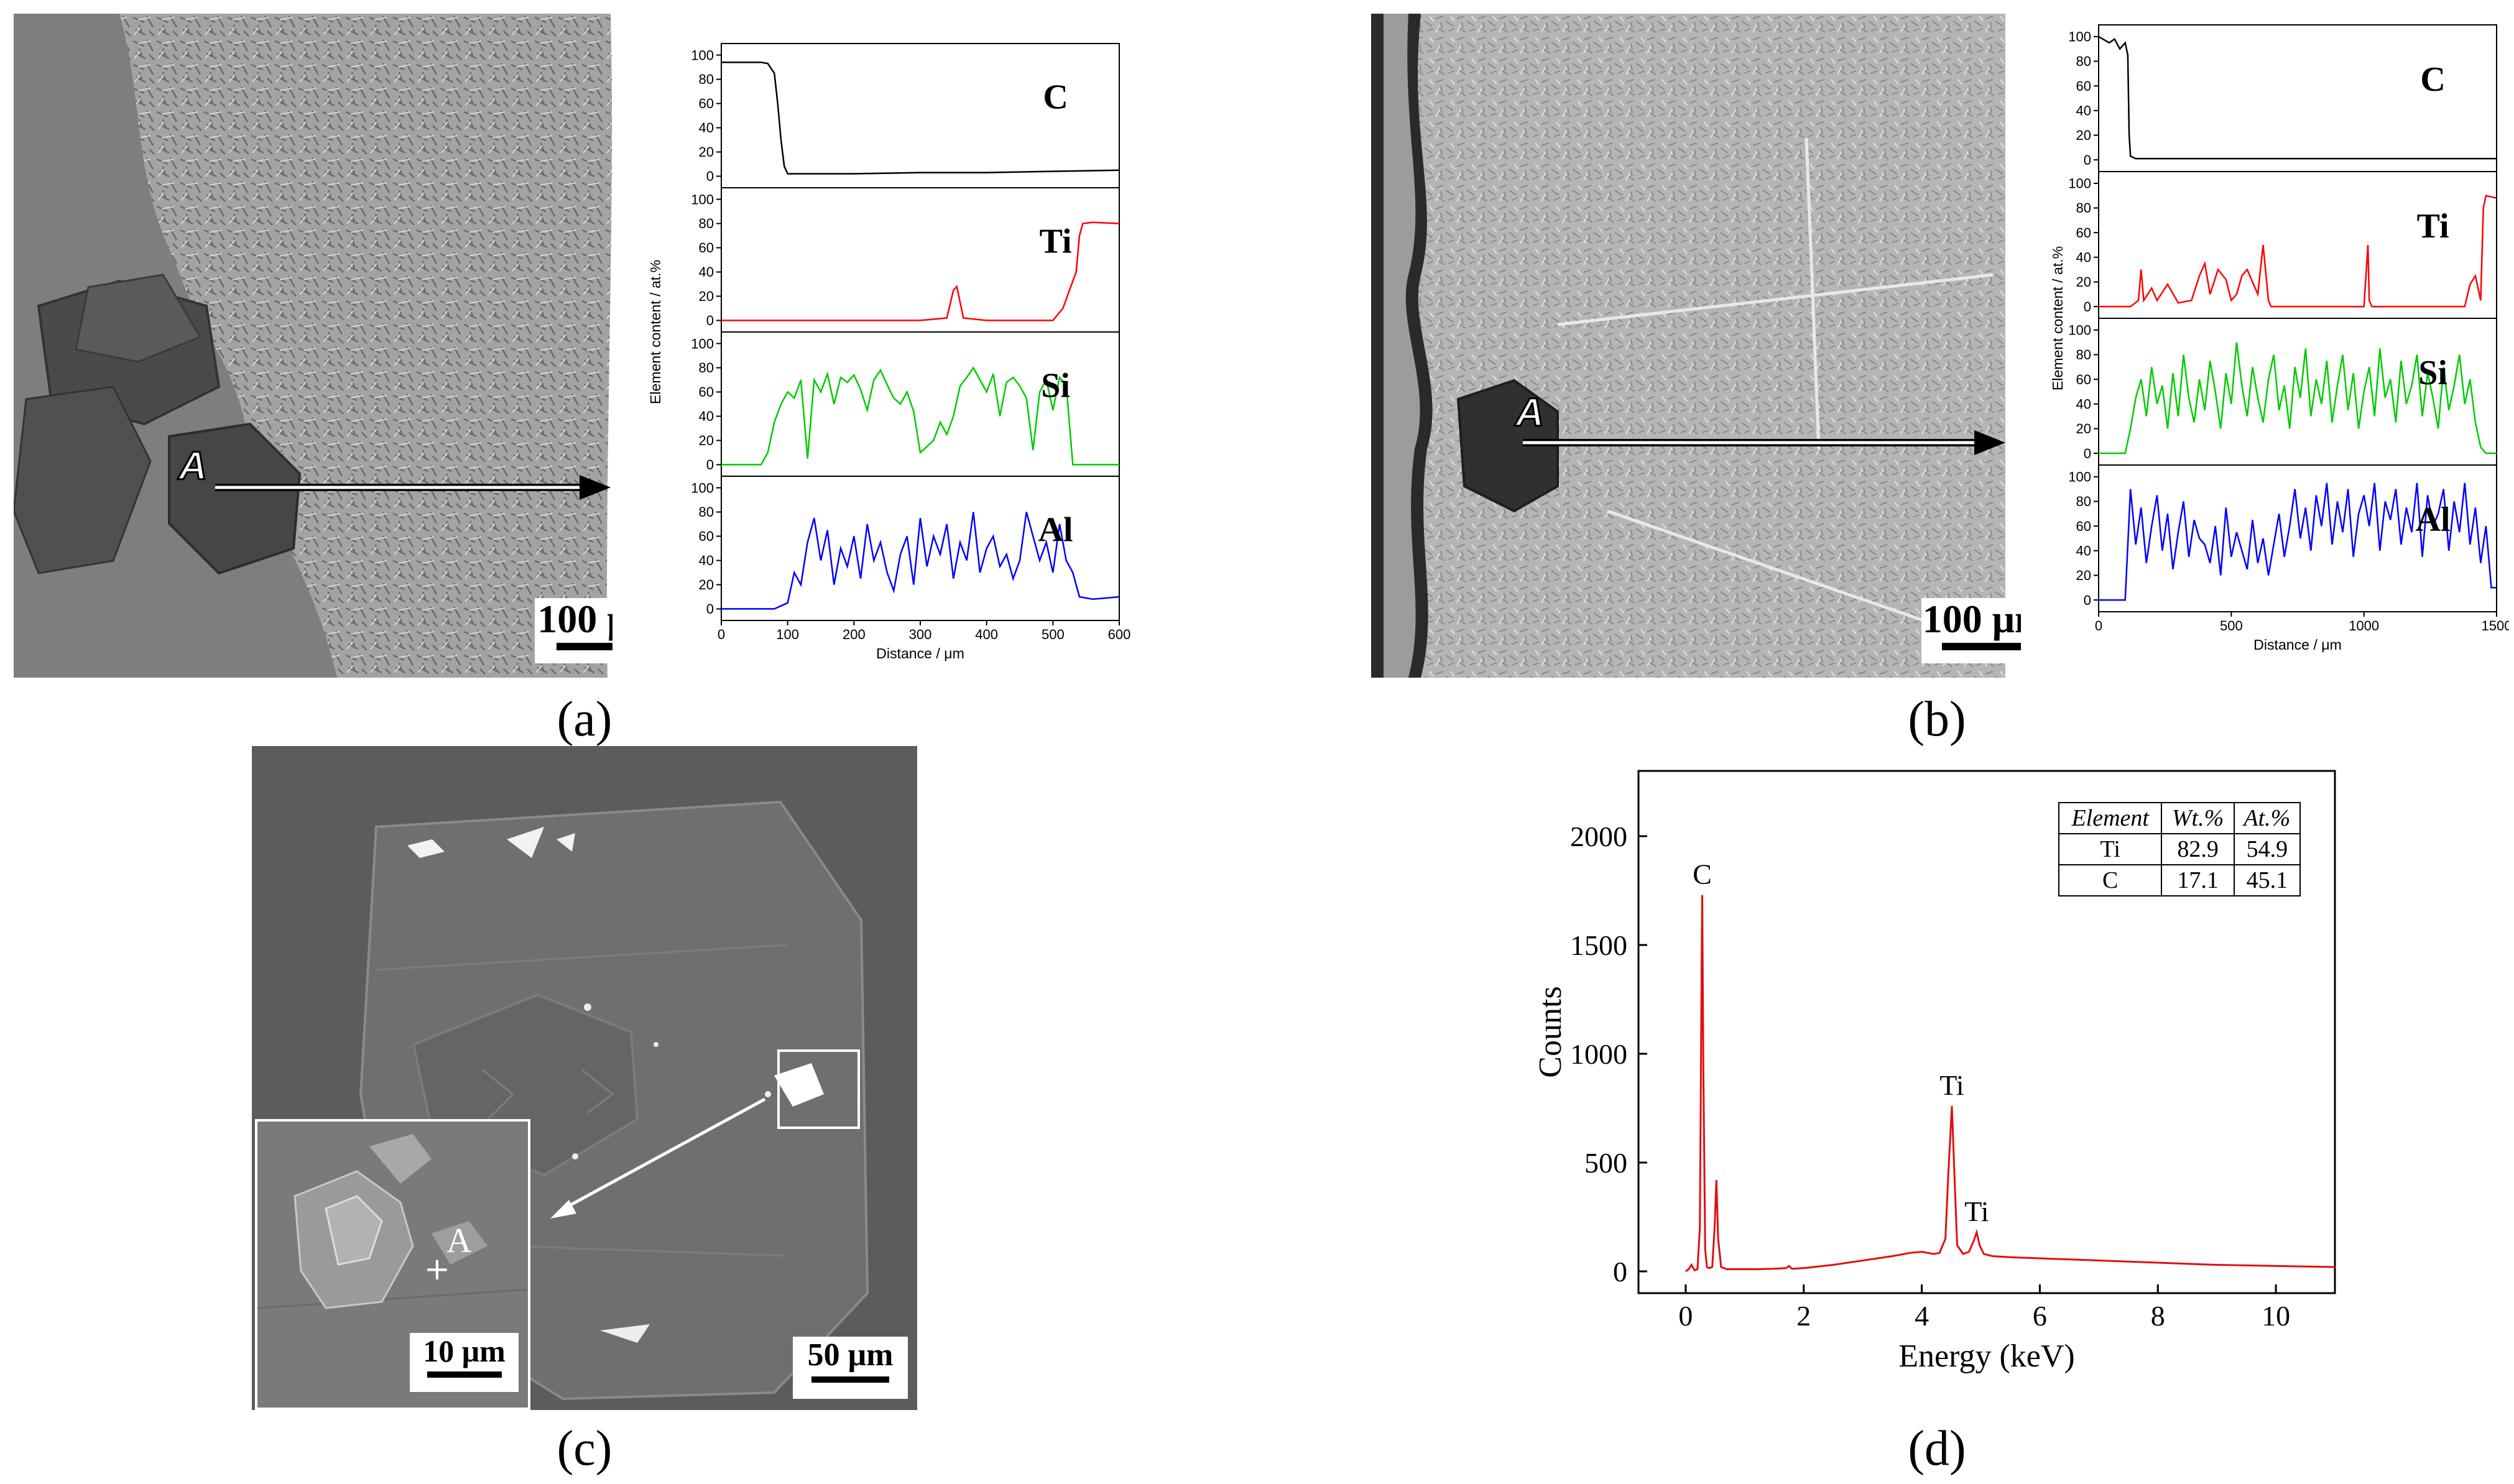 This screenshot has height=1484, width=2514. What do you see at coordinates (850, 1355) in the screenshot?
I see `scale-bar-label: 50 μm` at bounding box center [850, 1355].